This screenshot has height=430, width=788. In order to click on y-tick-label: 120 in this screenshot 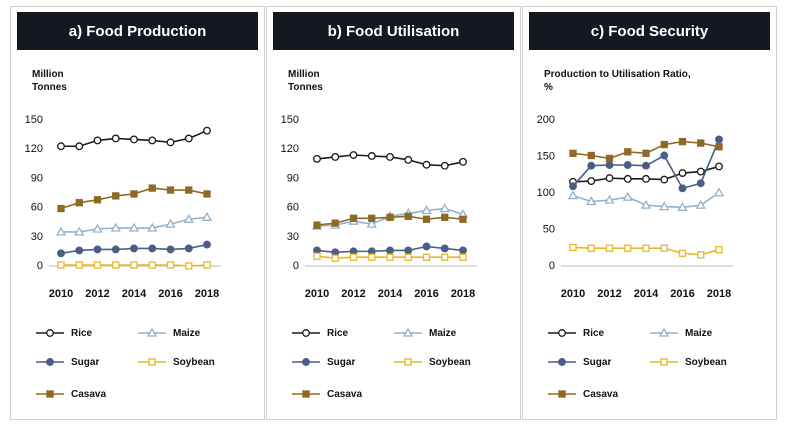, I will do `click(34, 149)`.